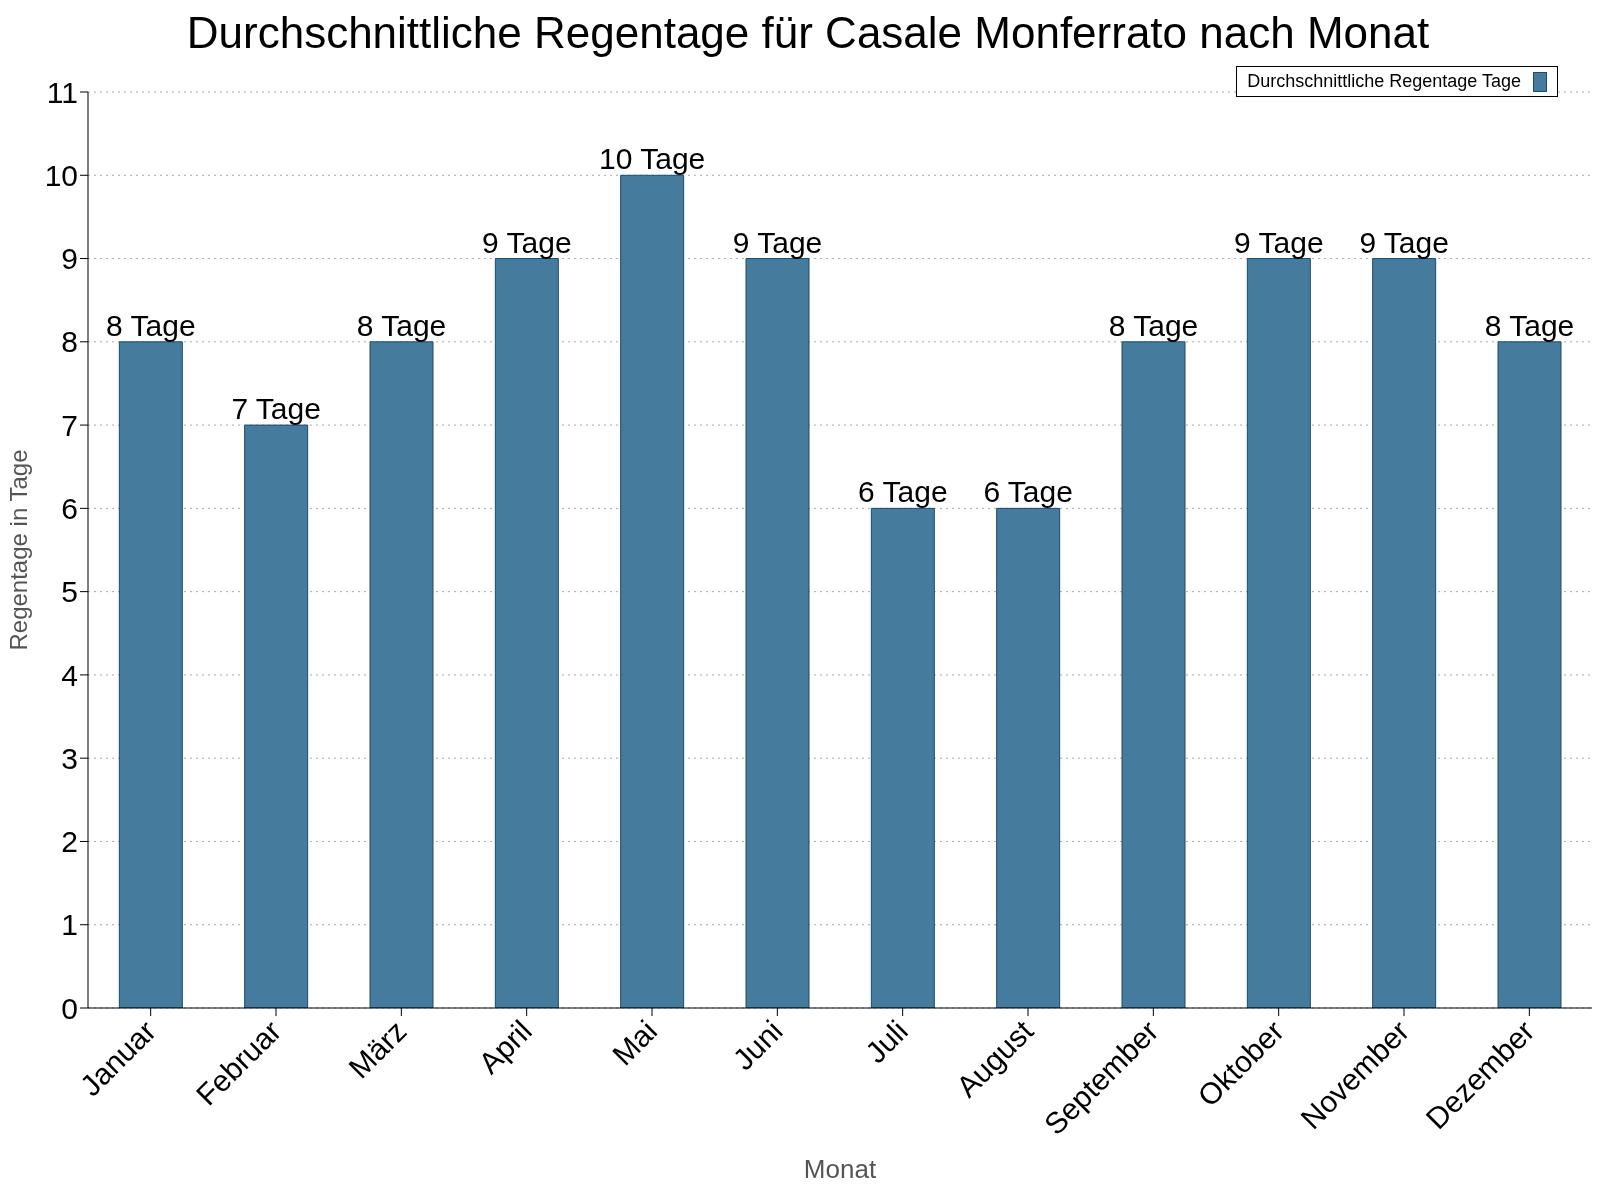 This screenshot has width=1600, height=1200. Describe the element at coordinates (69, 425) in the screenshot. I see `y-tick-label: 7` at that location.